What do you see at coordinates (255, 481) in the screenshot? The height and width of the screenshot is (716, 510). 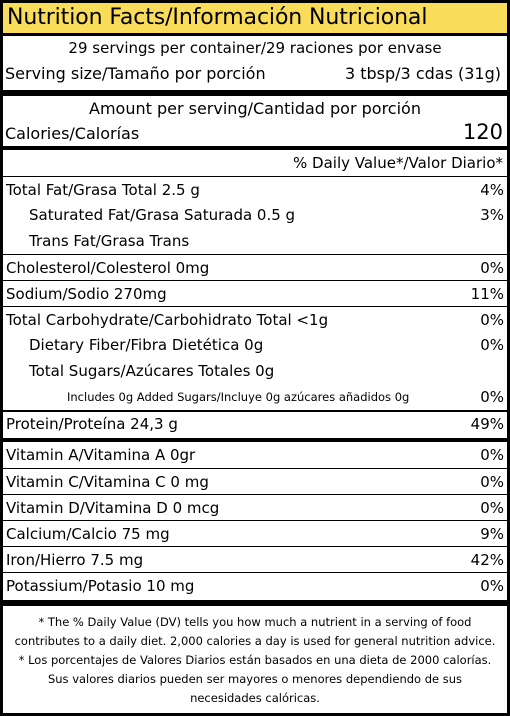 I see `vitamin-row-c: Vitamin C/Vitamina C 0 mg 0%` at bounding box center [255, 481].